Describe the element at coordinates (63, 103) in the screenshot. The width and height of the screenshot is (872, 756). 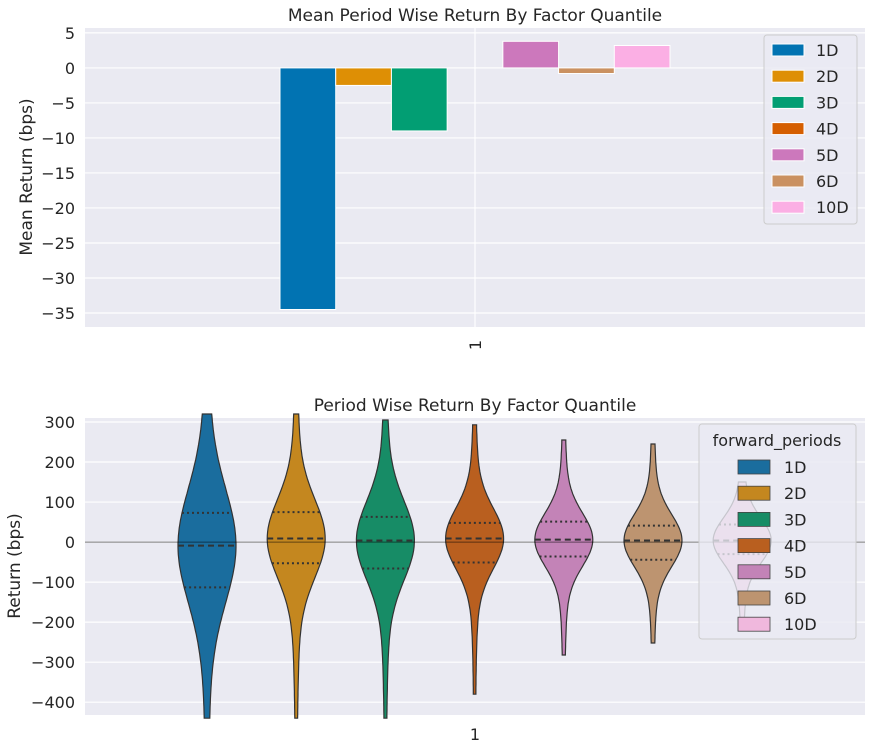
I see `y-tick-label: −5` at that location.